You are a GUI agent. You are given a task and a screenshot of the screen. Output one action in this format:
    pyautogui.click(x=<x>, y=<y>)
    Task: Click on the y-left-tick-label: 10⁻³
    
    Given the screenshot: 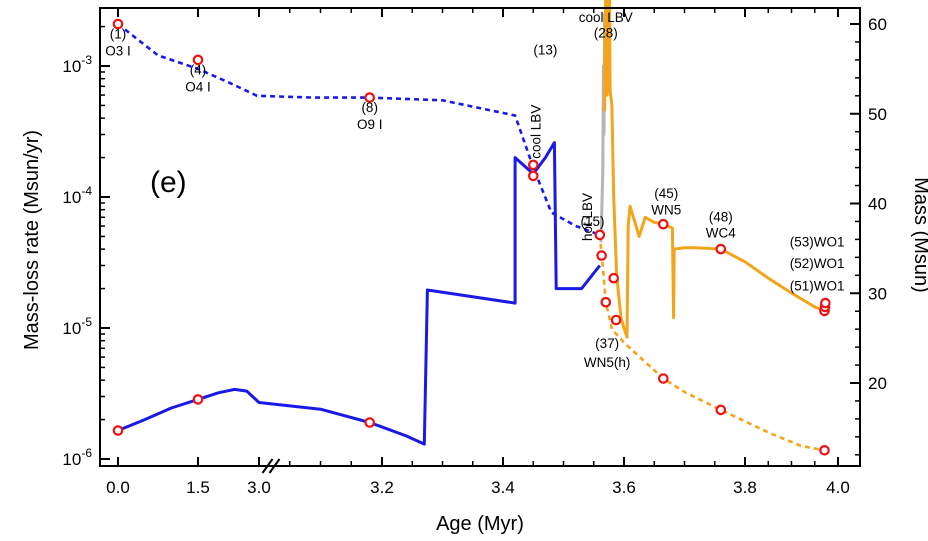 What is the action you would take?
    pyautogui.click(x=77, y=64)
    